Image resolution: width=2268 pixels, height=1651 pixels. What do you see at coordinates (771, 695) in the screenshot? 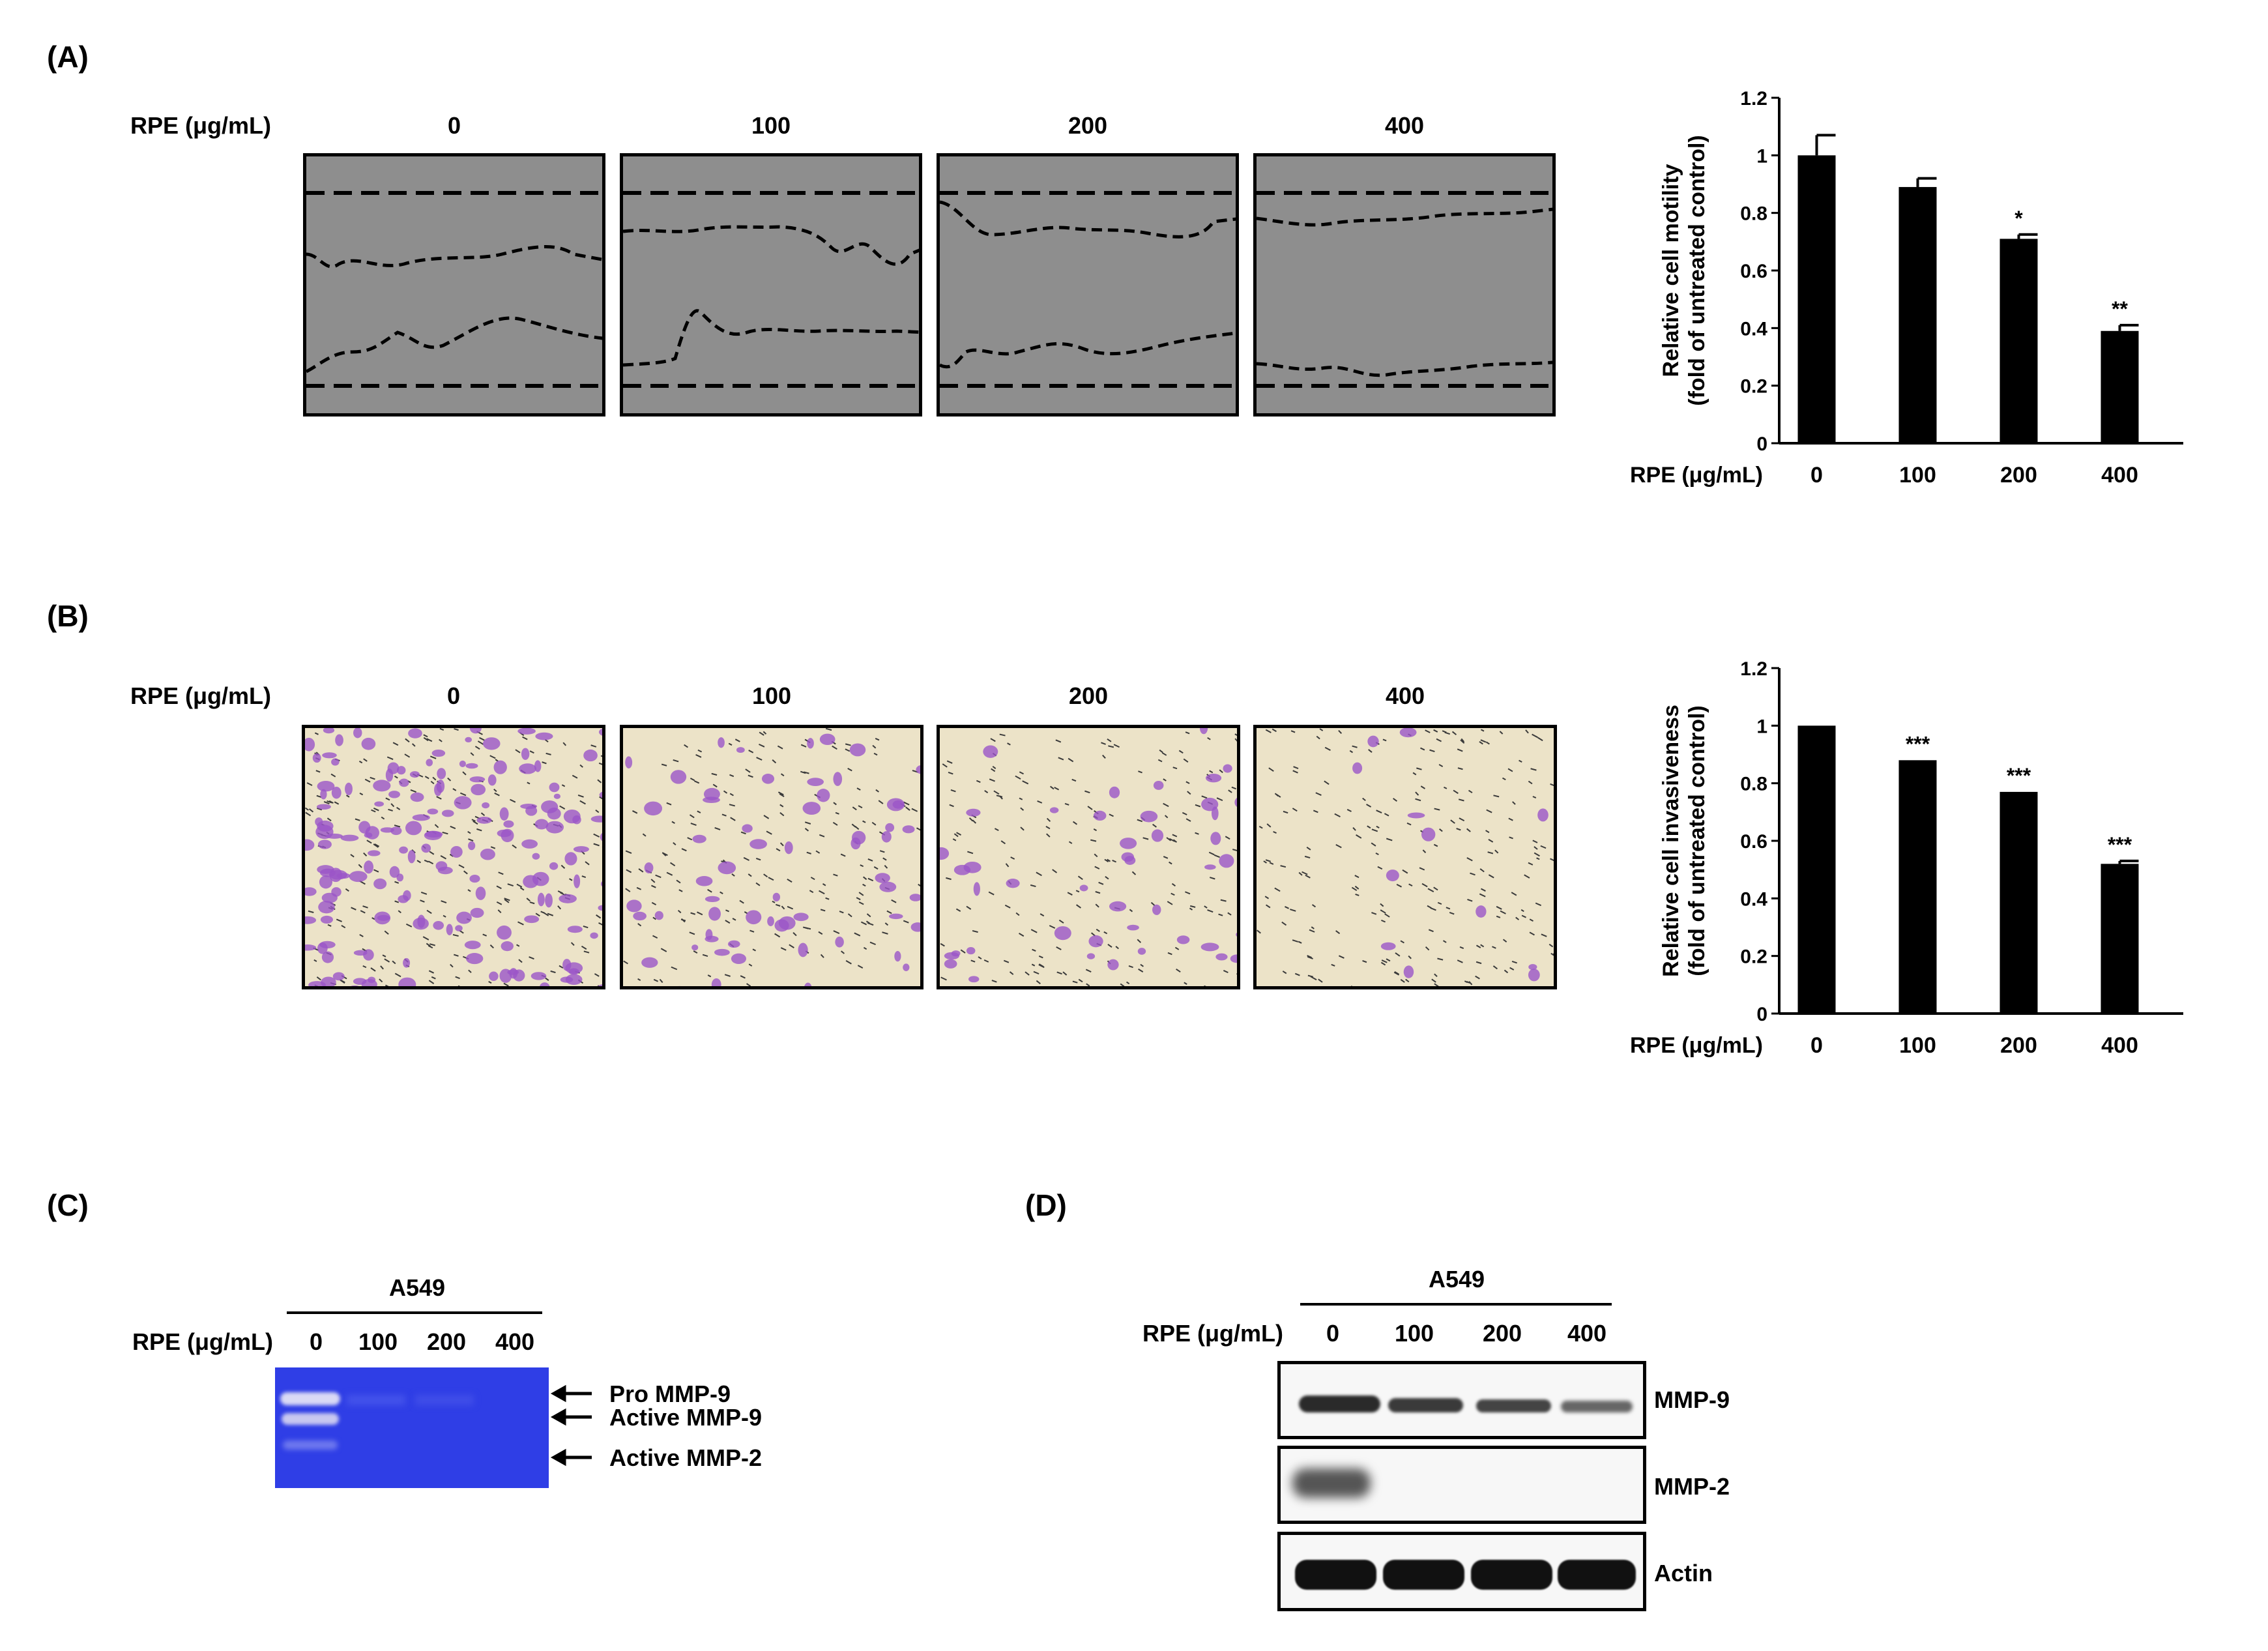
I see `dose-label-b-100: 100` at bounding box center [771, 695].